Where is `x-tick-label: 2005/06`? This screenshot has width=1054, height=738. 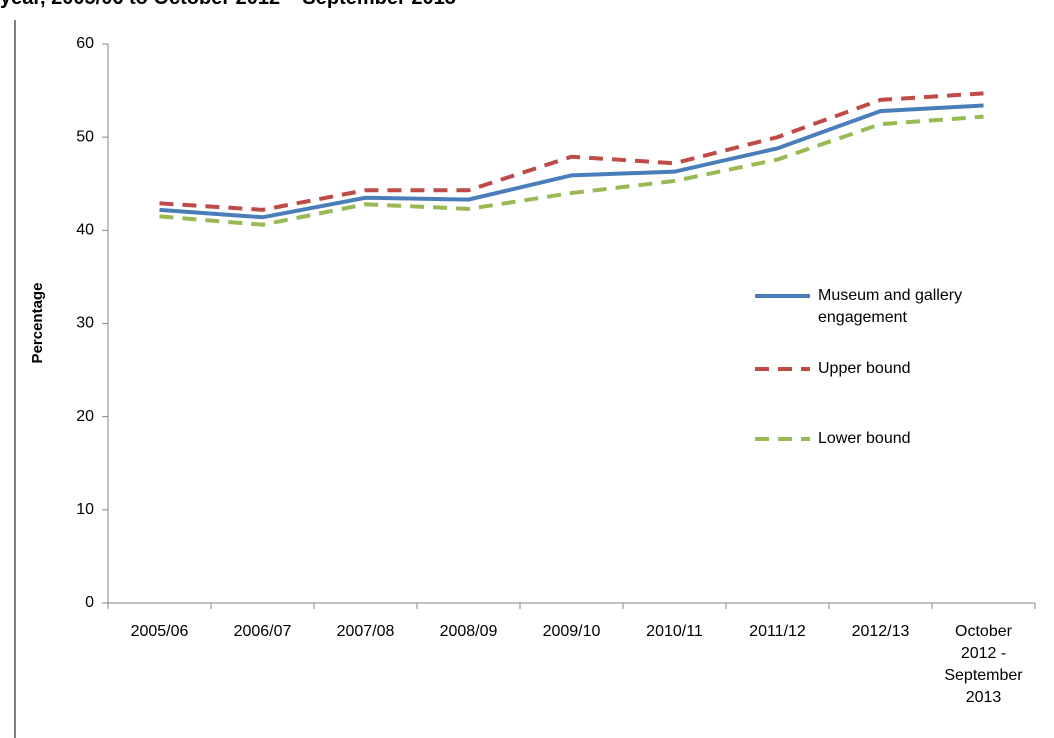
x-tick-label: 2005/06 is located at coordinates (159, 631).